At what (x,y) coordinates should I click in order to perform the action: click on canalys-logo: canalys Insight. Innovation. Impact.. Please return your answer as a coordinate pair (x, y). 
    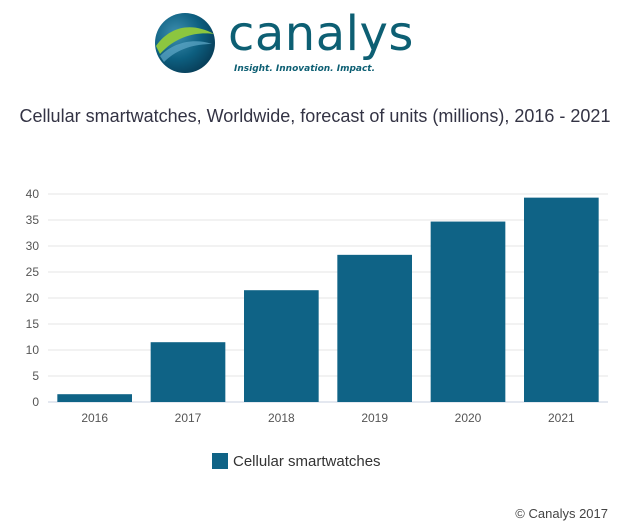
    Looking at the image, I should click on (299, 42).